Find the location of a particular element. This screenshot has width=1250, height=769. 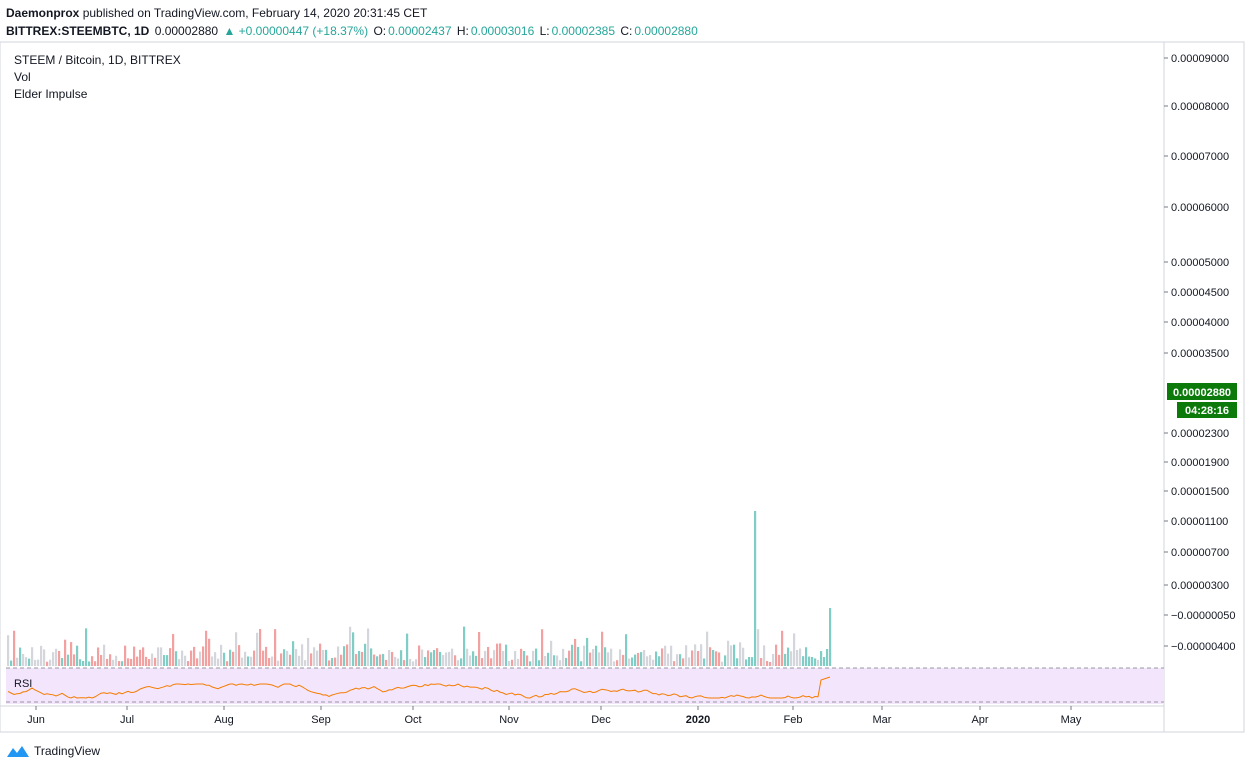

price-axis-label: 0.00000700 is located at coordinates (1200, 553).